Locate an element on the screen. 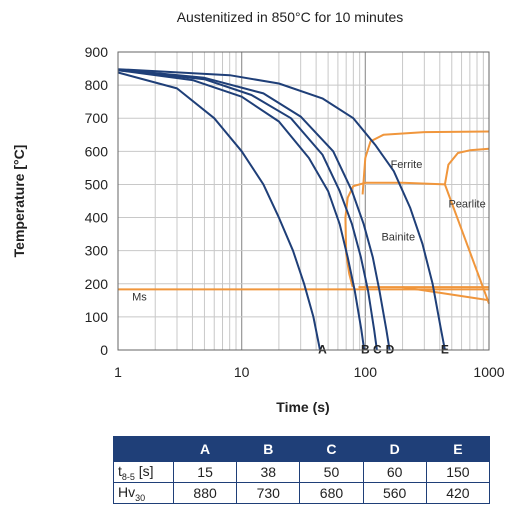  table-cell: 50 is located at coordinates (331, 472).